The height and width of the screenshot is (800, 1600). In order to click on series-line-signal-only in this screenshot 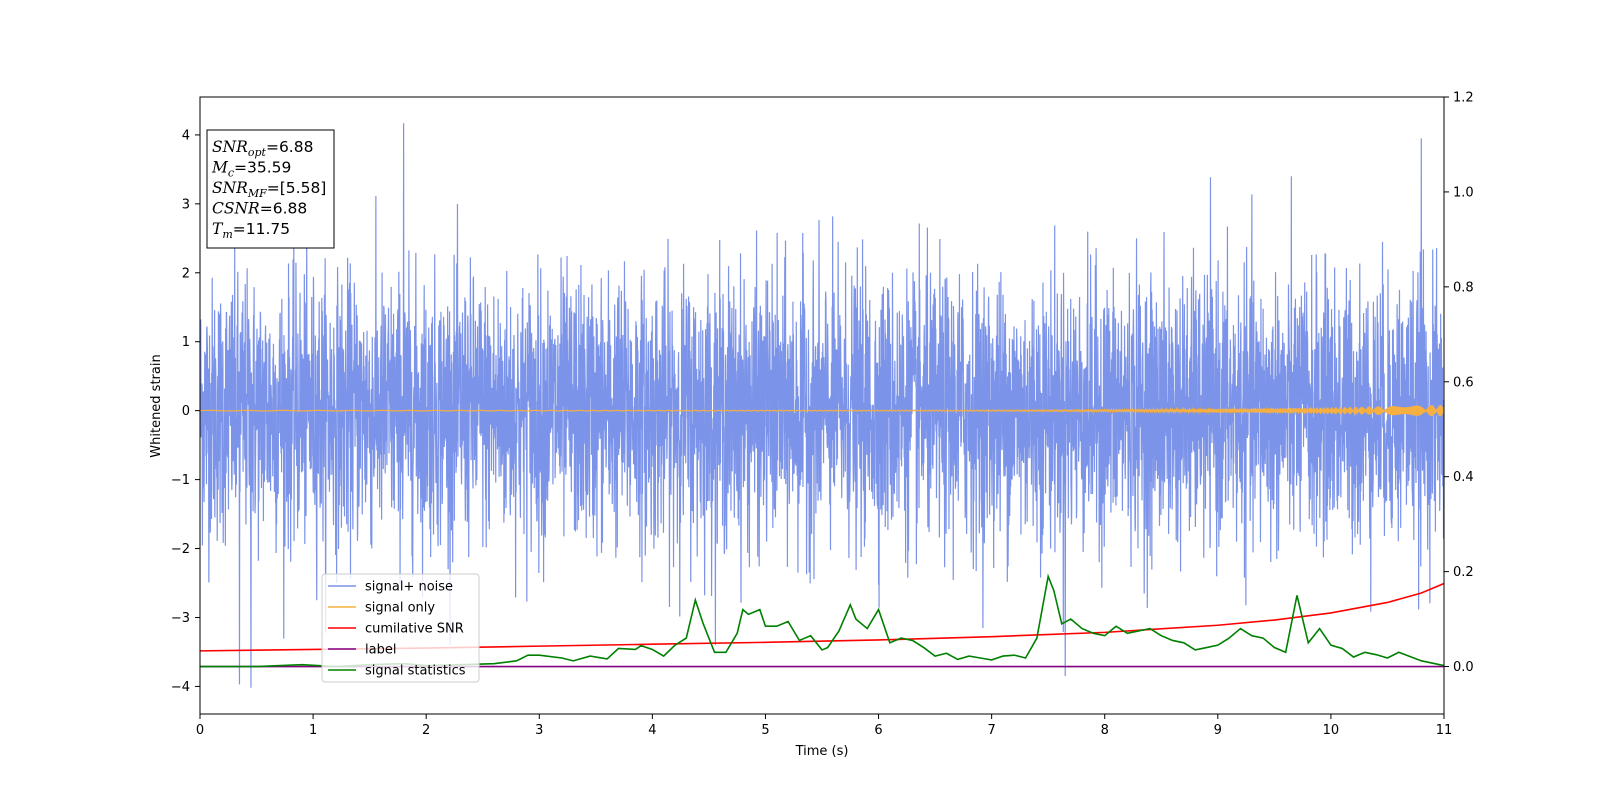, I will do `click(822, 410)`.